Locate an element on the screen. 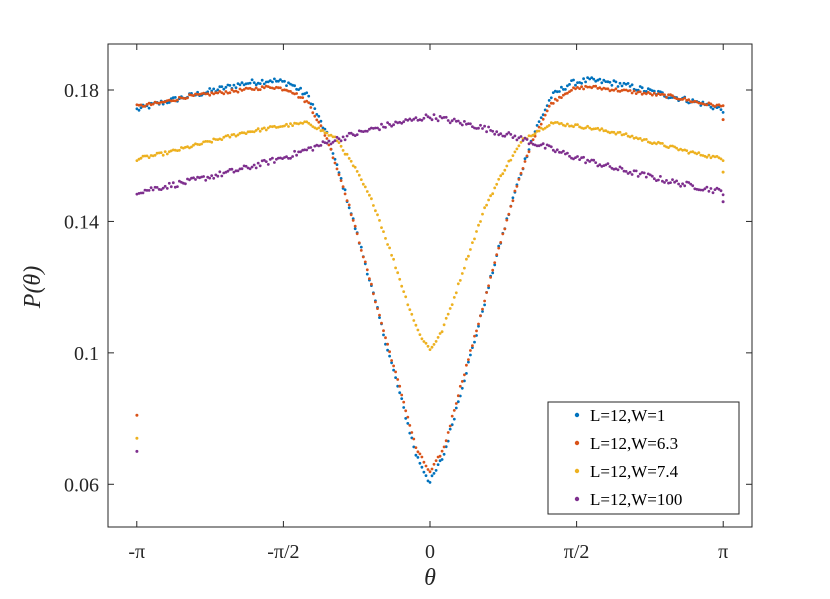  legend-entry: L=12,W=7.4 is located at coordinates (634, 471).